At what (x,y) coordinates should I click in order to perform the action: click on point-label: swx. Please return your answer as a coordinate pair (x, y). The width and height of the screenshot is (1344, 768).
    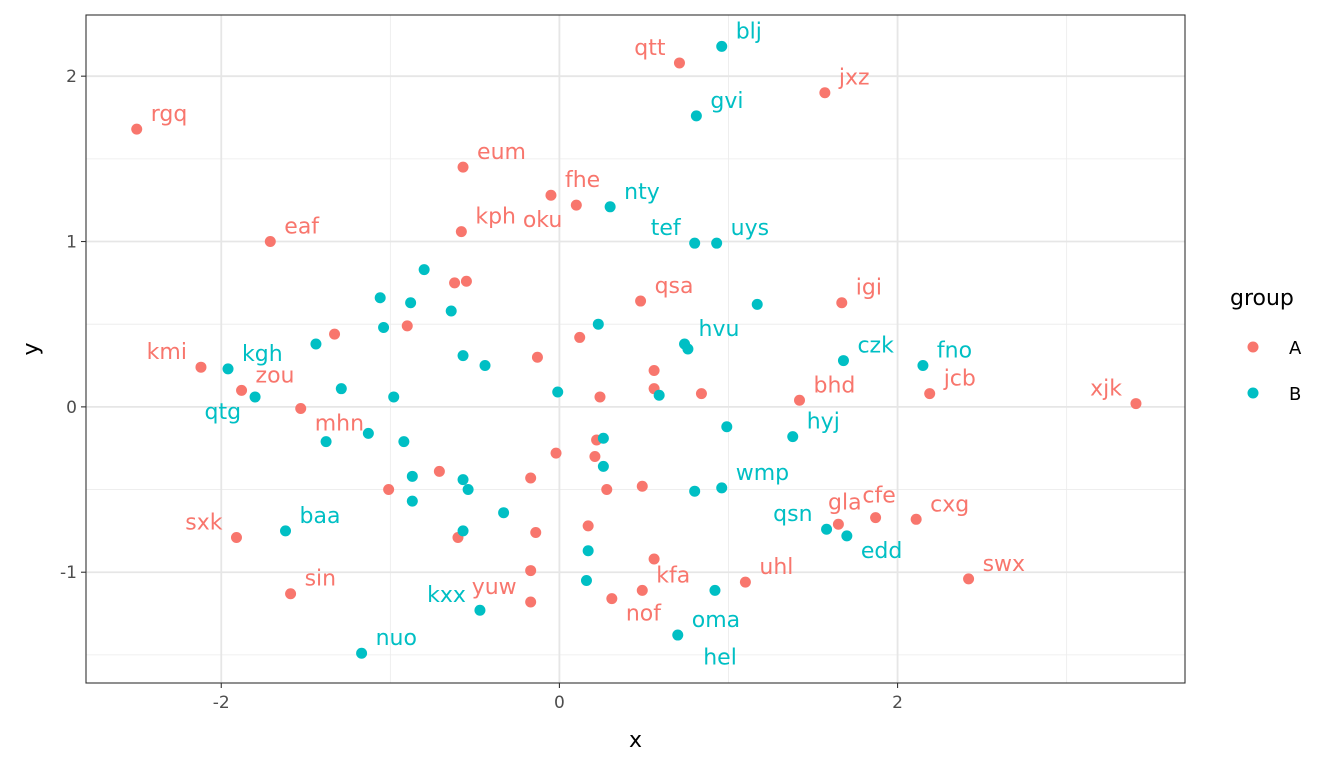
    Looking at the image, I should click on (1004, 564).